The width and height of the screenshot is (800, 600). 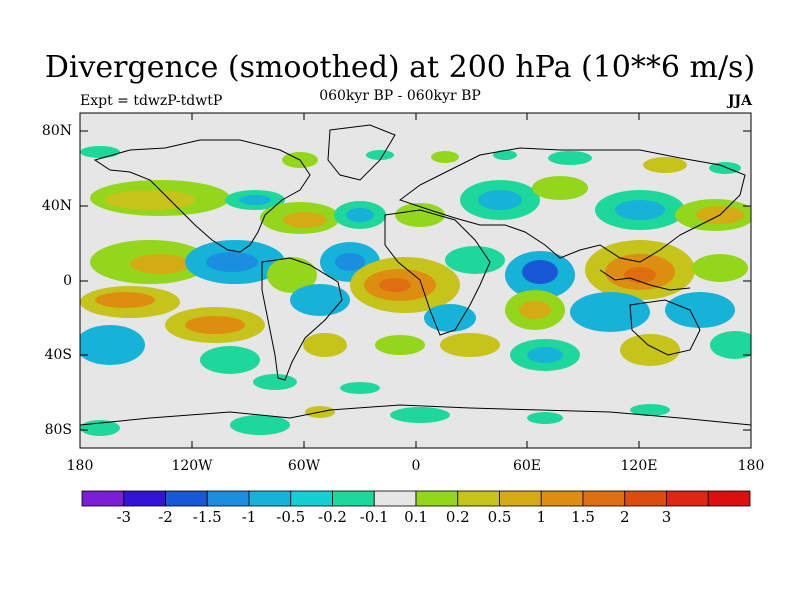 I want to click on colorbar-label: -0.1, so click(x=374, y=517).